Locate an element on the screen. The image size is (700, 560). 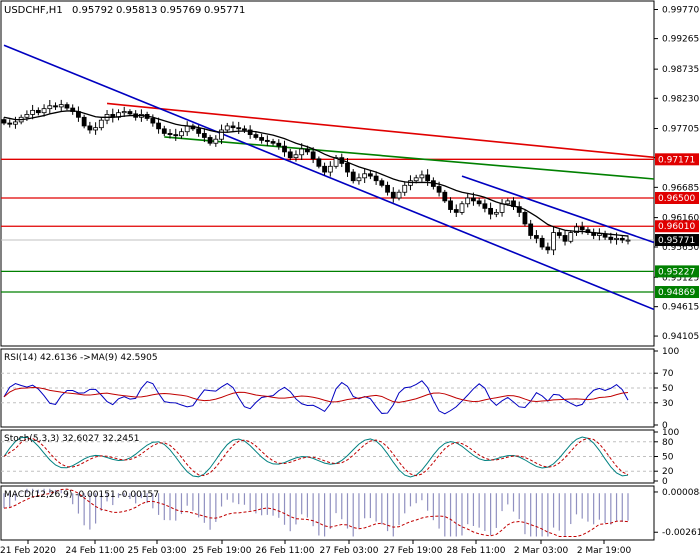
stoch-main-line is located at coordinates (316, 457).